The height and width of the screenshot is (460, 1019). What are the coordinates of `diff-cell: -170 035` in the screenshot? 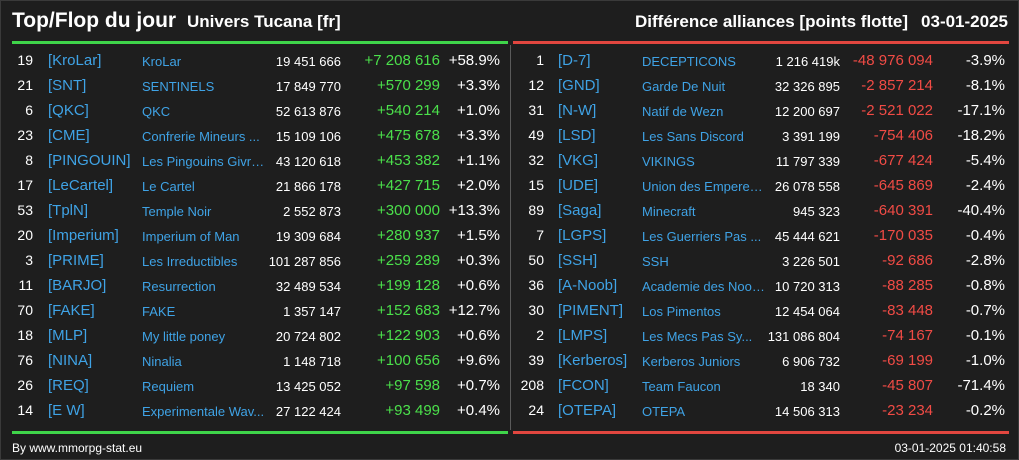 It's located at (903, 235).